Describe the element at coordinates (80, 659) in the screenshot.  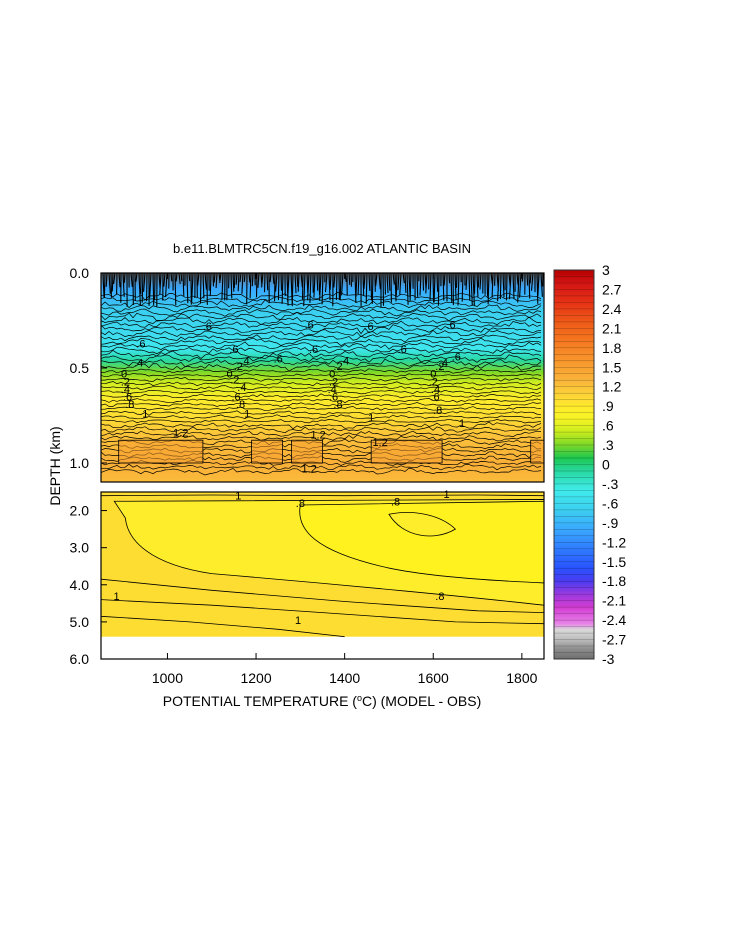
I see `y-tick-label: 6.0` at that location.